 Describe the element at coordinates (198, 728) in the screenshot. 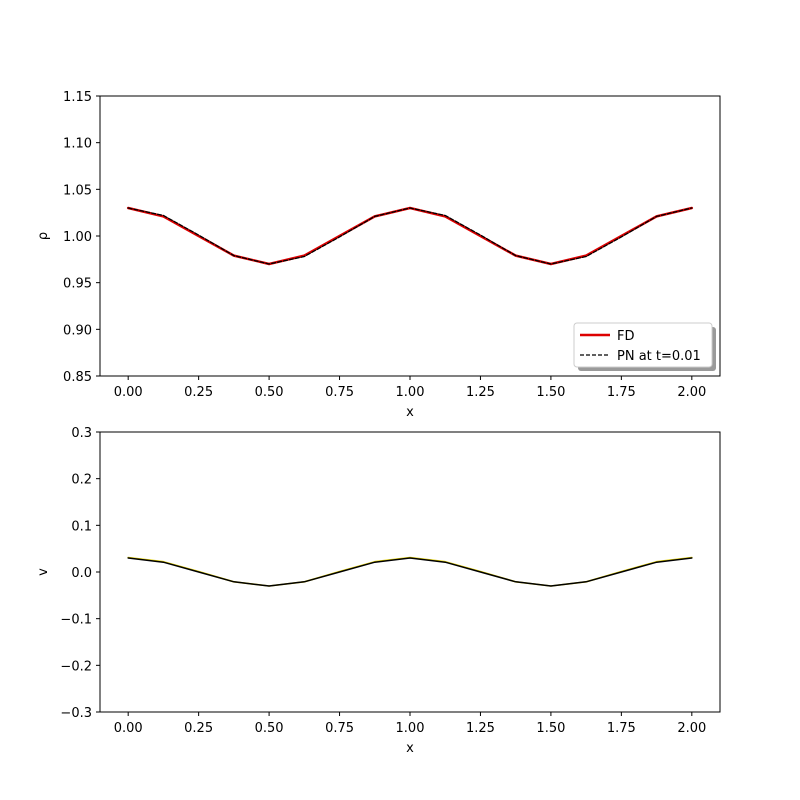

I see `velocity-x-tick-label: 0.25` at that location.